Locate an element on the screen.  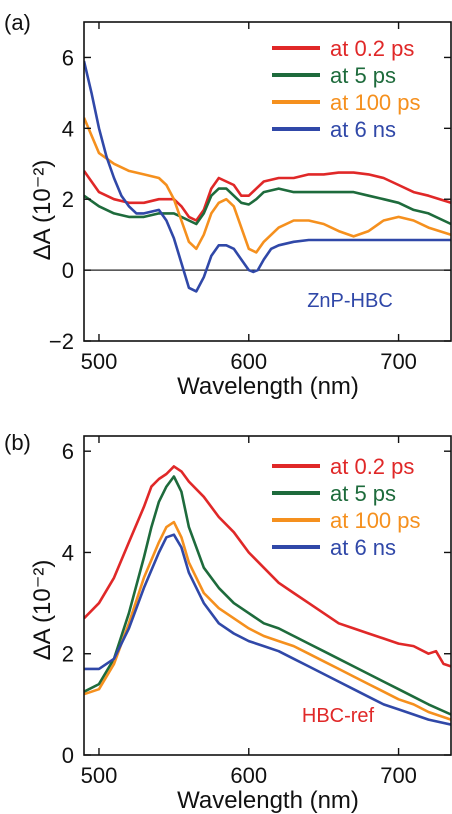
panel-a-legend-label-2: at 100 ps is located at coordinates (375, 102).